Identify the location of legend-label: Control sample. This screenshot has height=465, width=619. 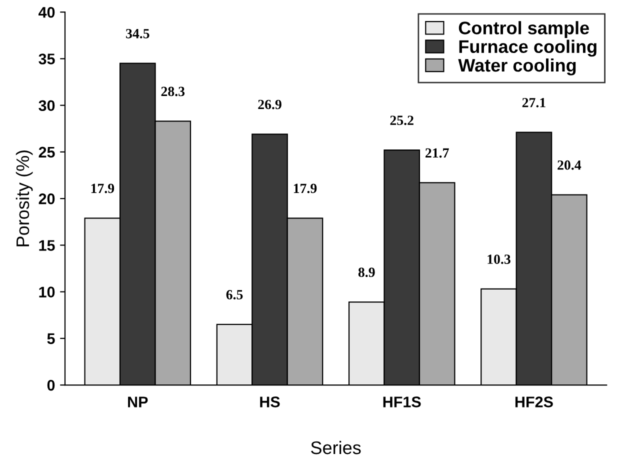
(523, 29).